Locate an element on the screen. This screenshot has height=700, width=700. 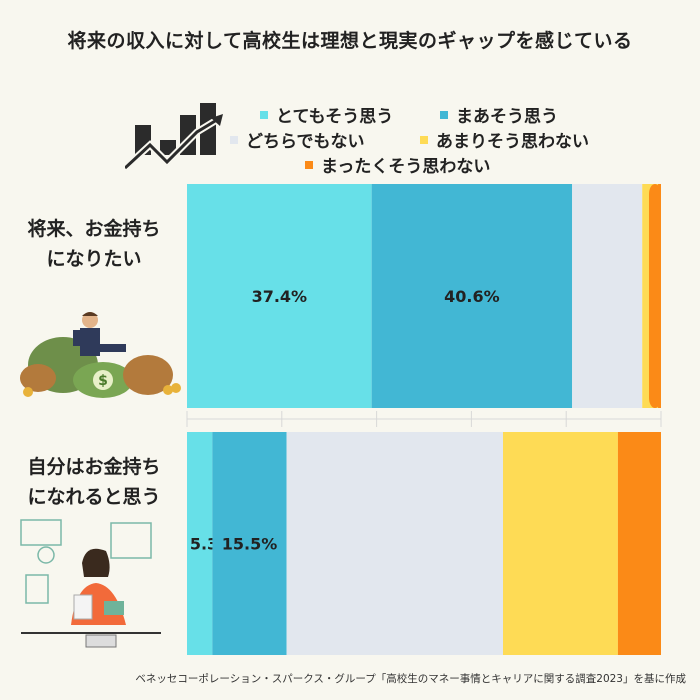
data-label: 15.5% is located at coordinates (250, 544).